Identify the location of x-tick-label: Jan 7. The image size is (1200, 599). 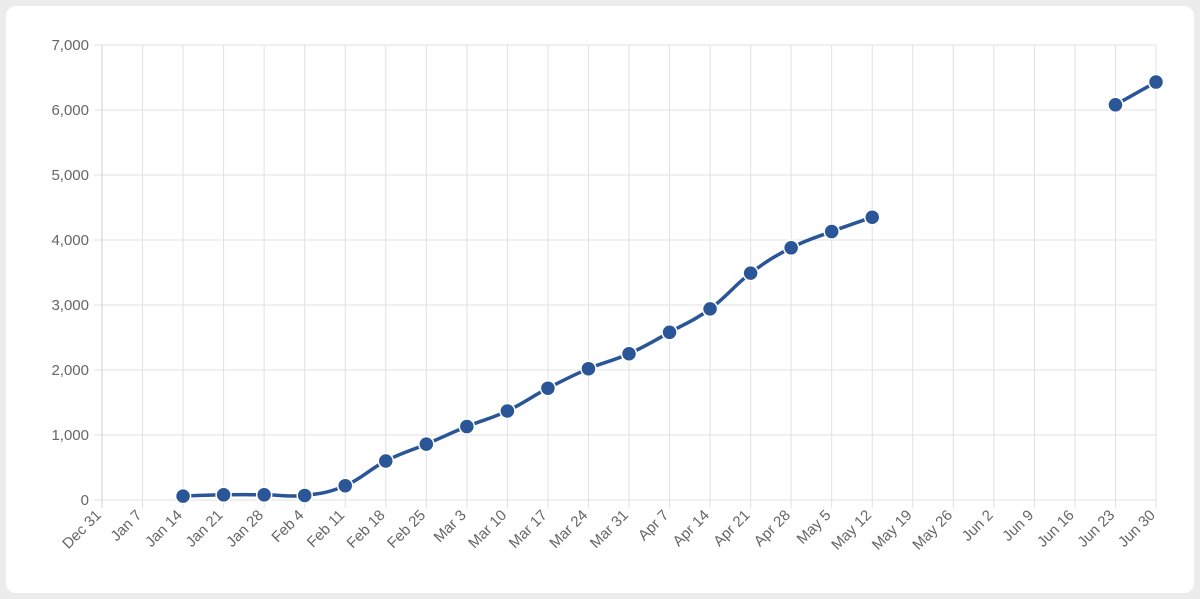
(126, 526).